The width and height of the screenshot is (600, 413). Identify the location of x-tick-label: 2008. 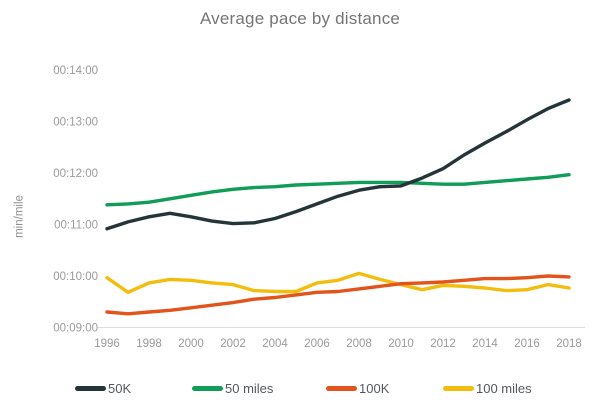
(359, 344).